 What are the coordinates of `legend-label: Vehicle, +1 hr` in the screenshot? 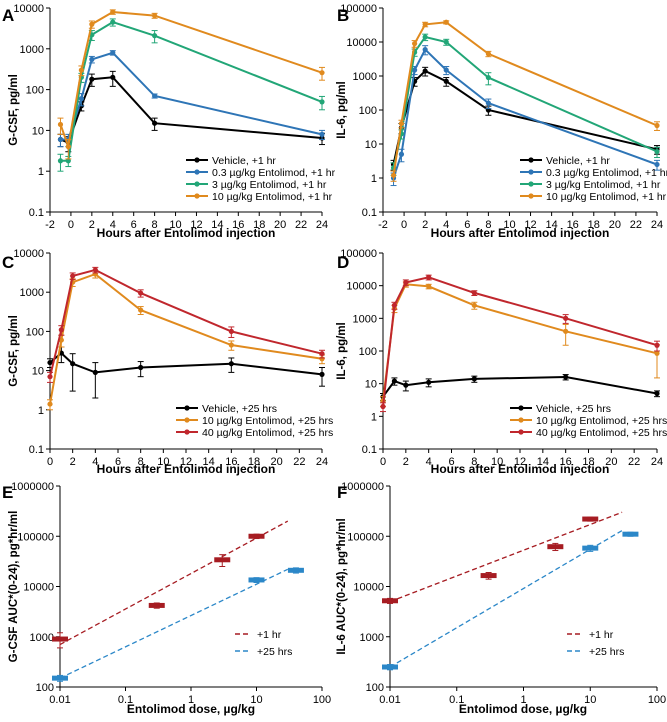 It's located at (244, 161).